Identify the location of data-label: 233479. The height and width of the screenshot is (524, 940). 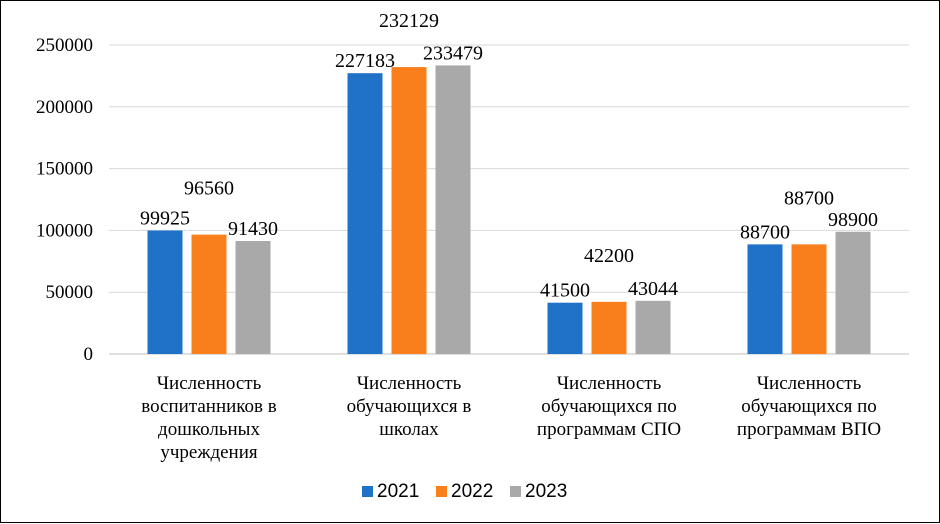
(453, 53).